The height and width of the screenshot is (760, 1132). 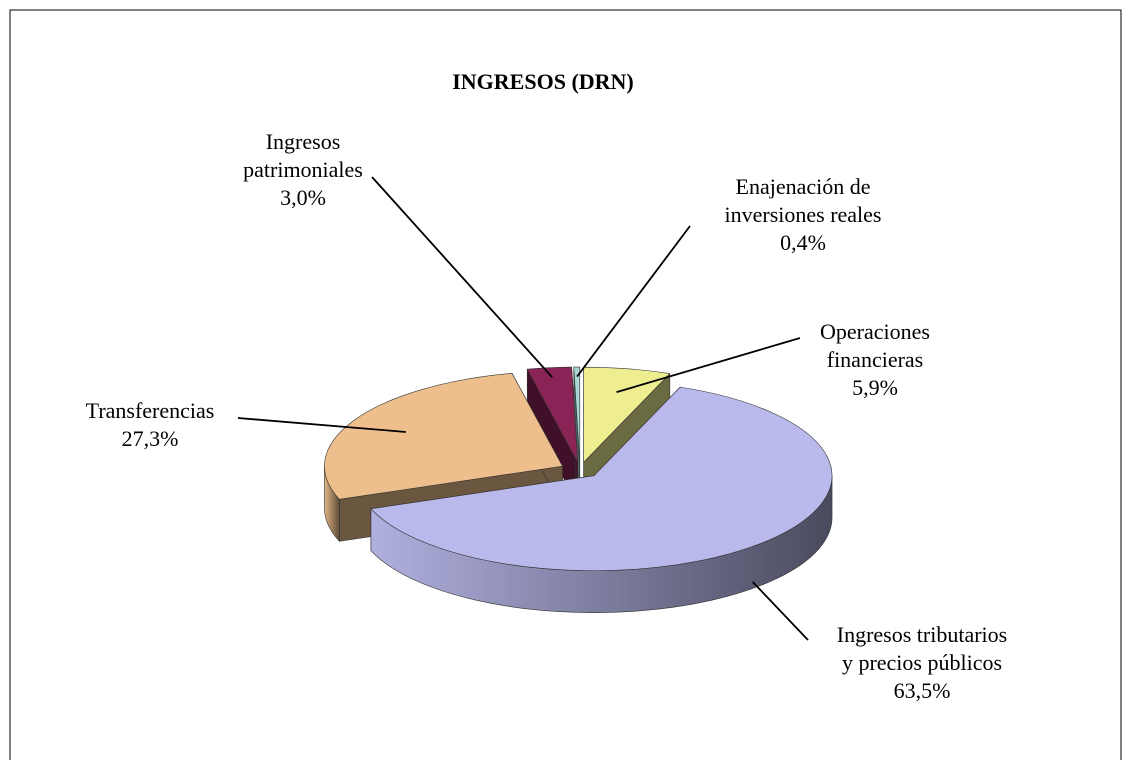 What do you see at coordinates (543, 81) in the screenshot?
I see `chart-title: INGRESOS (DRN)` at bounding box center [543, 81].